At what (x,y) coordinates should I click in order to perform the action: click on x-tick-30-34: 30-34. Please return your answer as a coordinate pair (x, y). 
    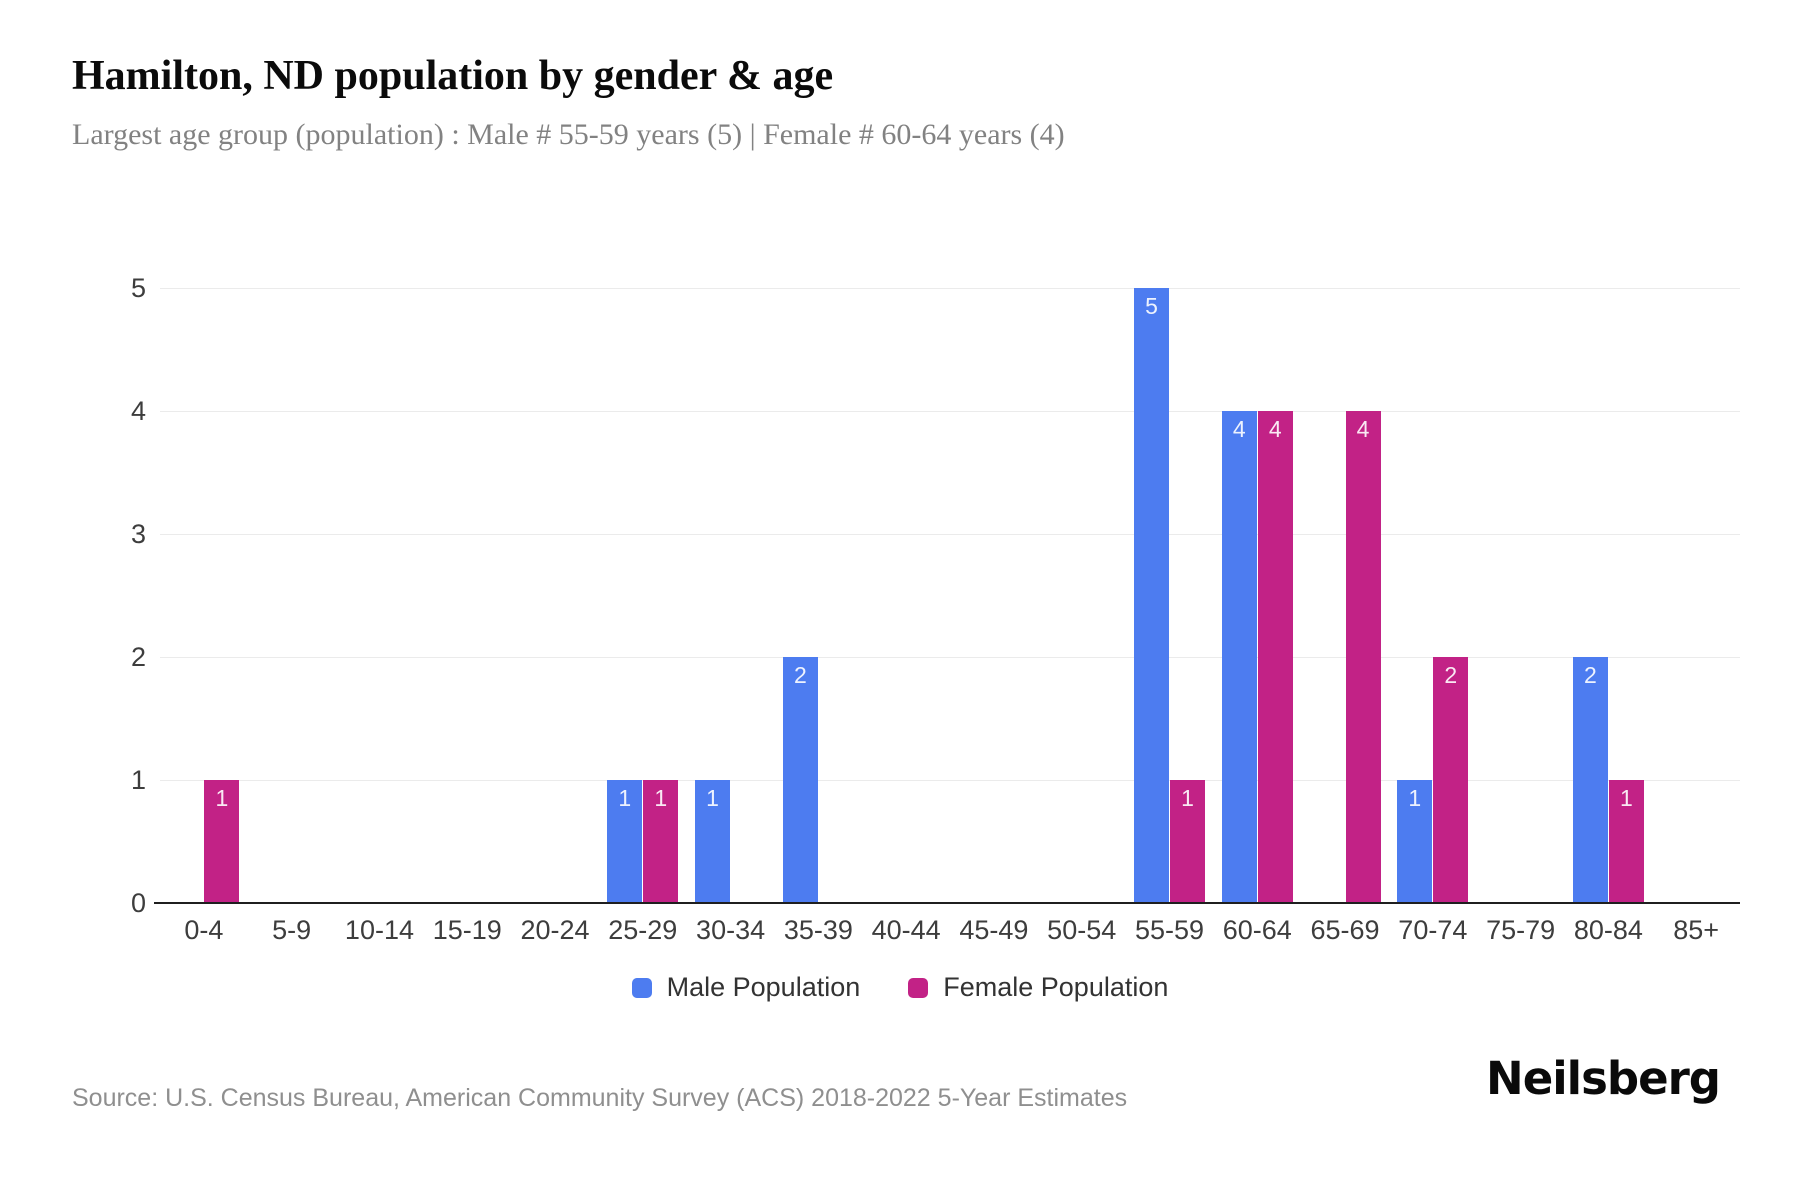
    Looking at the image, I should click on (731, 930).